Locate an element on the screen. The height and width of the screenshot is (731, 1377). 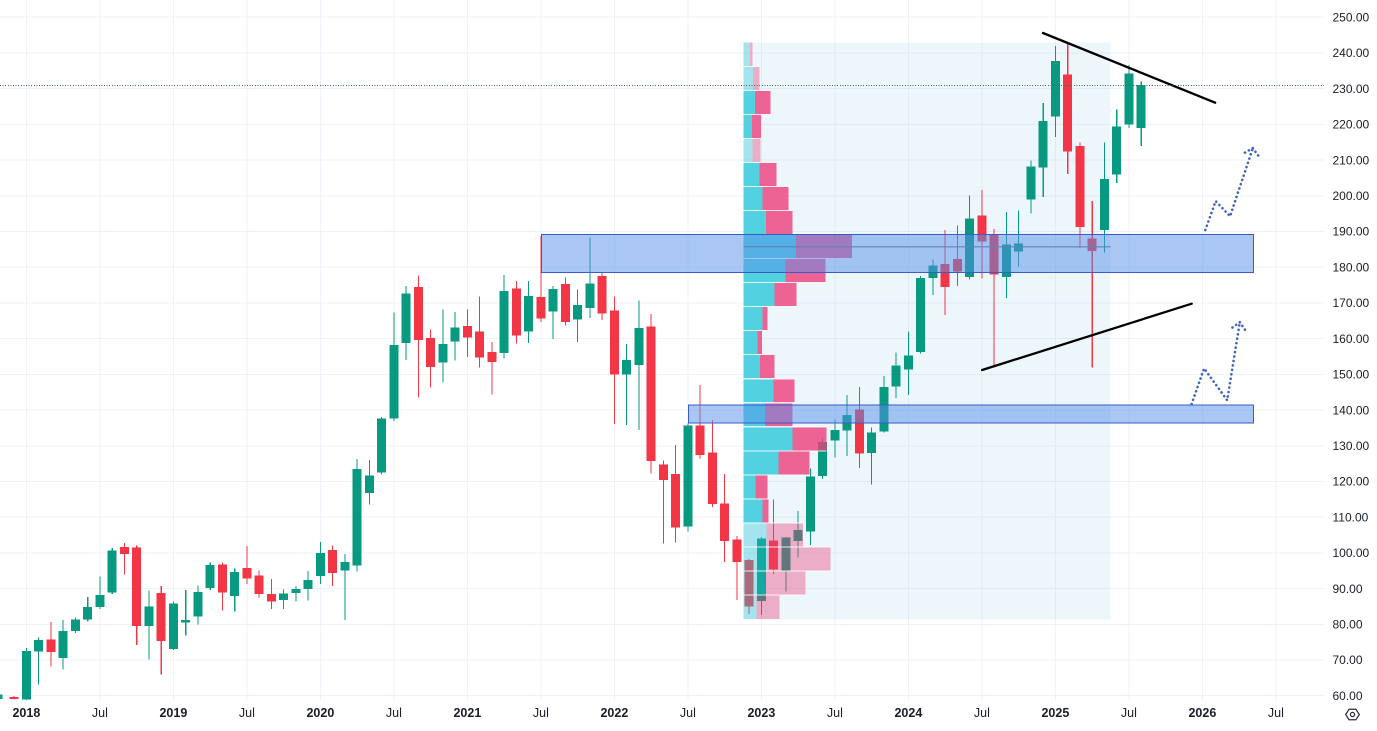
svg-text: 150.00 is located at coordinates (1351, 375).